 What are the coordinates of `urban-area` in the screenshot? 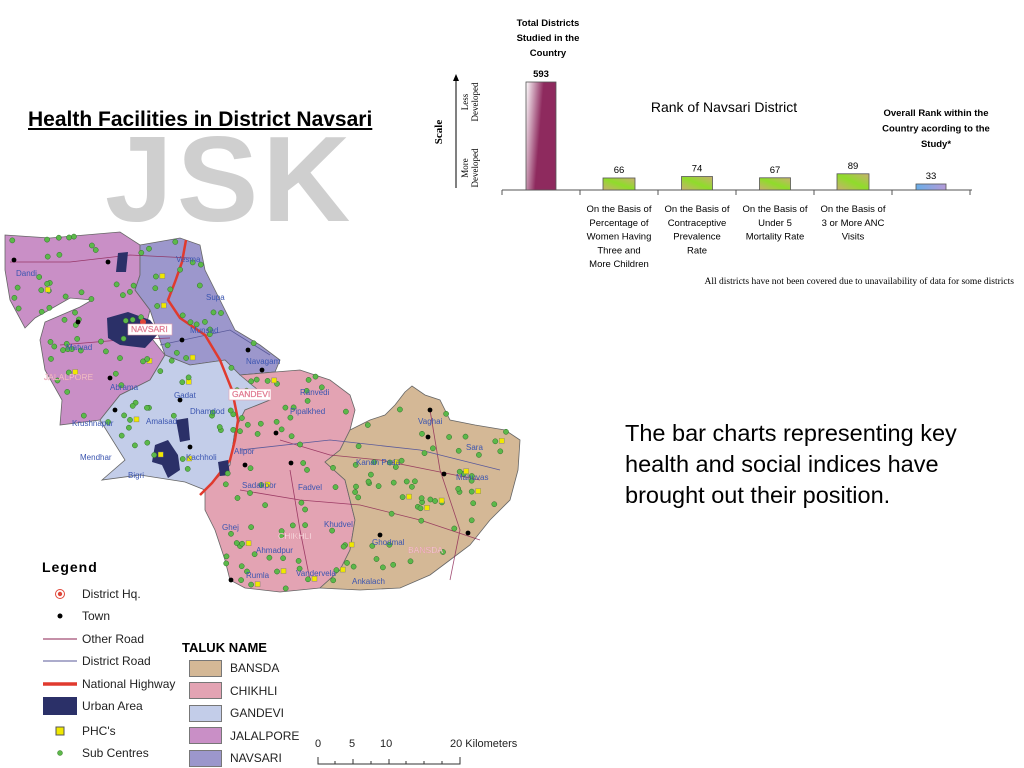 It's located at (183, 430).